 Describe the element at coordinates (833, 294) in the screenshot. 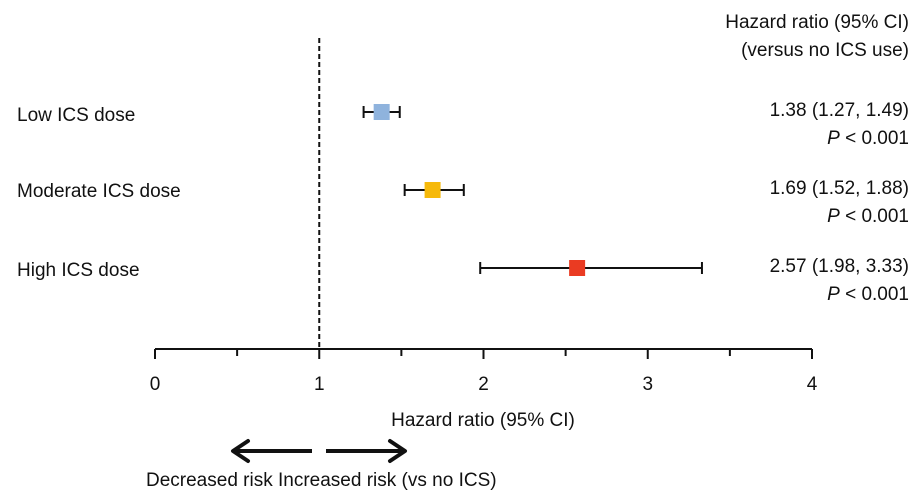

I see `p-symbol-high: P` at that location.